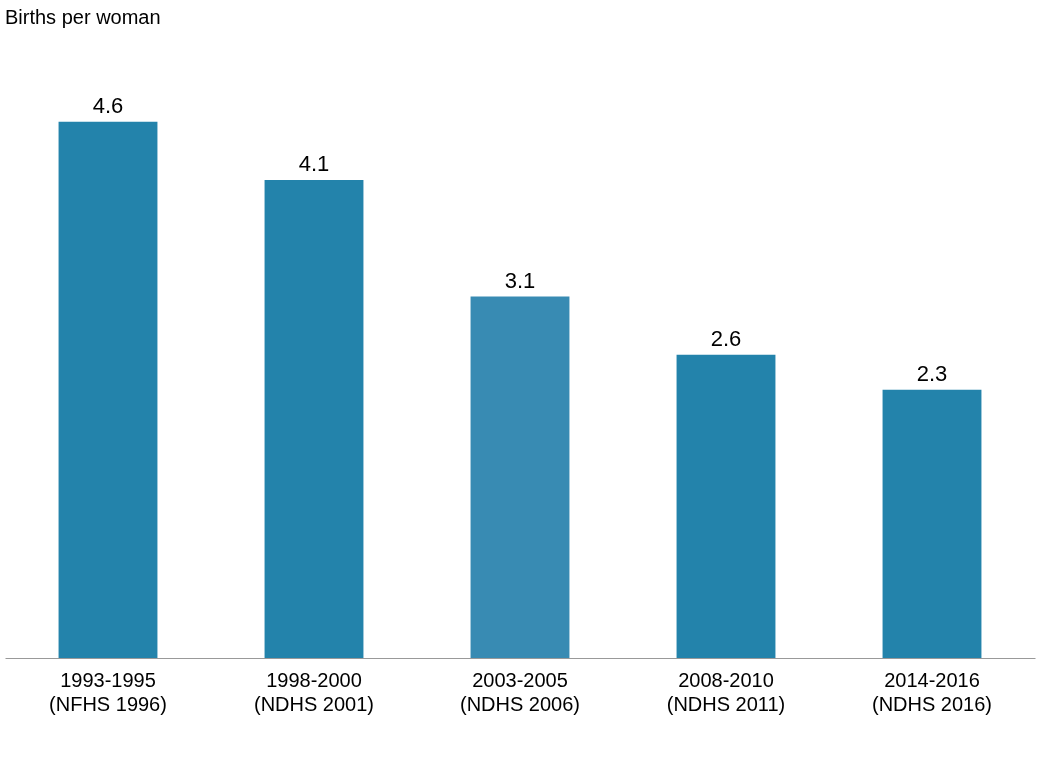 The image size is (1048, 765). I want to click on data-label: 4.6, so click(108, 105).